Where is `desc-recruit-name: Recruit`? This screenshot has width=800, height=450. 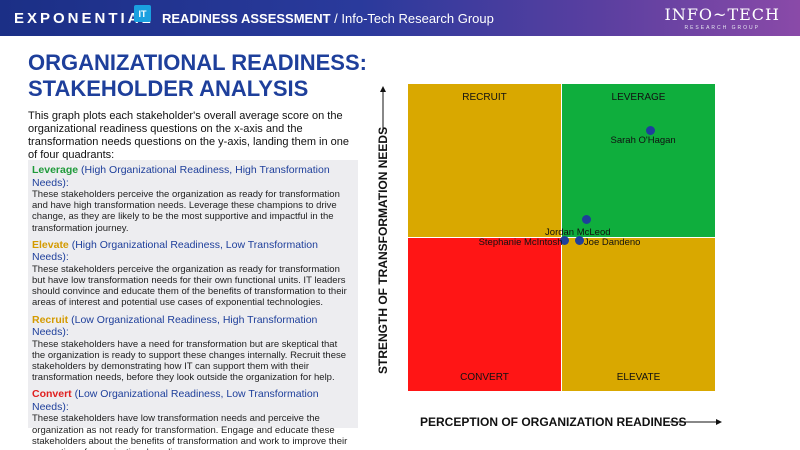 desc-recruit-name: Recruit is located at coordinates (50, 319).